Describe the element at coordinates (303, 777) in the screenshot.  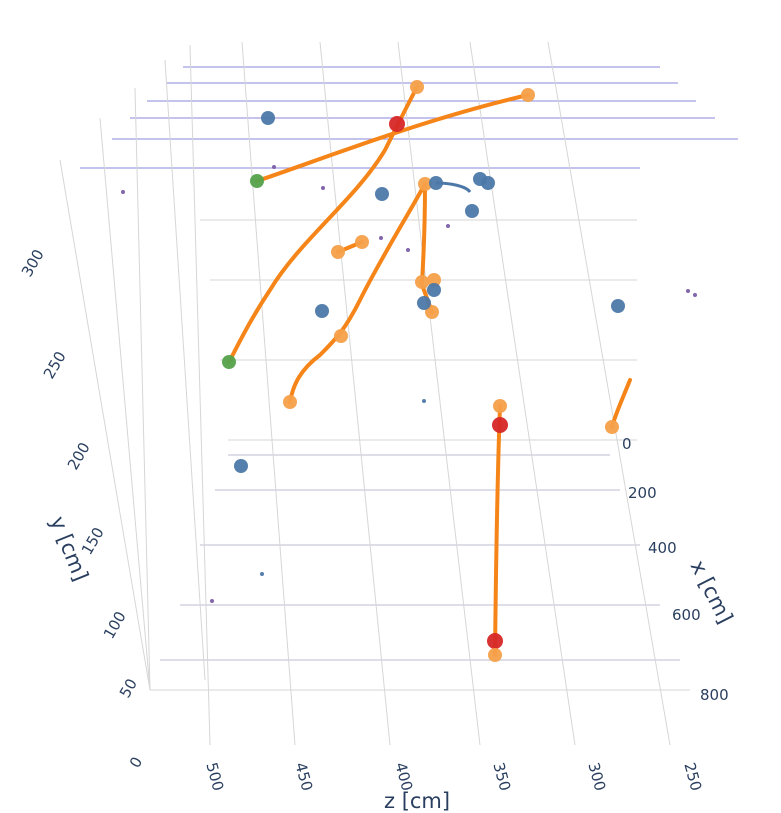
I see `z-tick-label: 450` at that location.